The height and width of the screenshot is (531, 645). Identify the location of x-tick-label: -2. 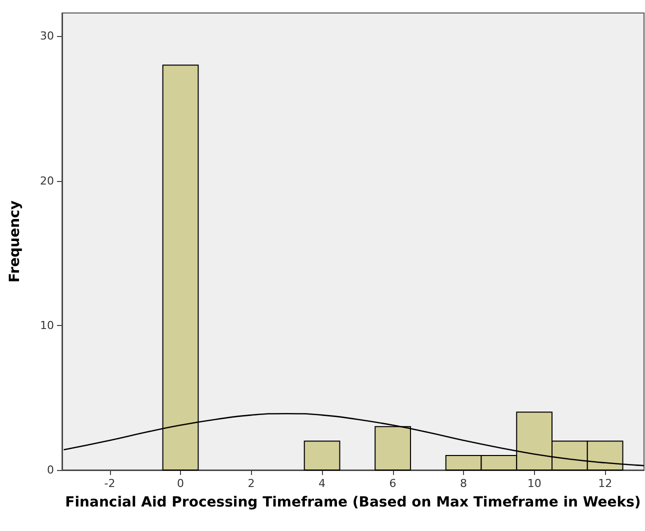
(110, 483).